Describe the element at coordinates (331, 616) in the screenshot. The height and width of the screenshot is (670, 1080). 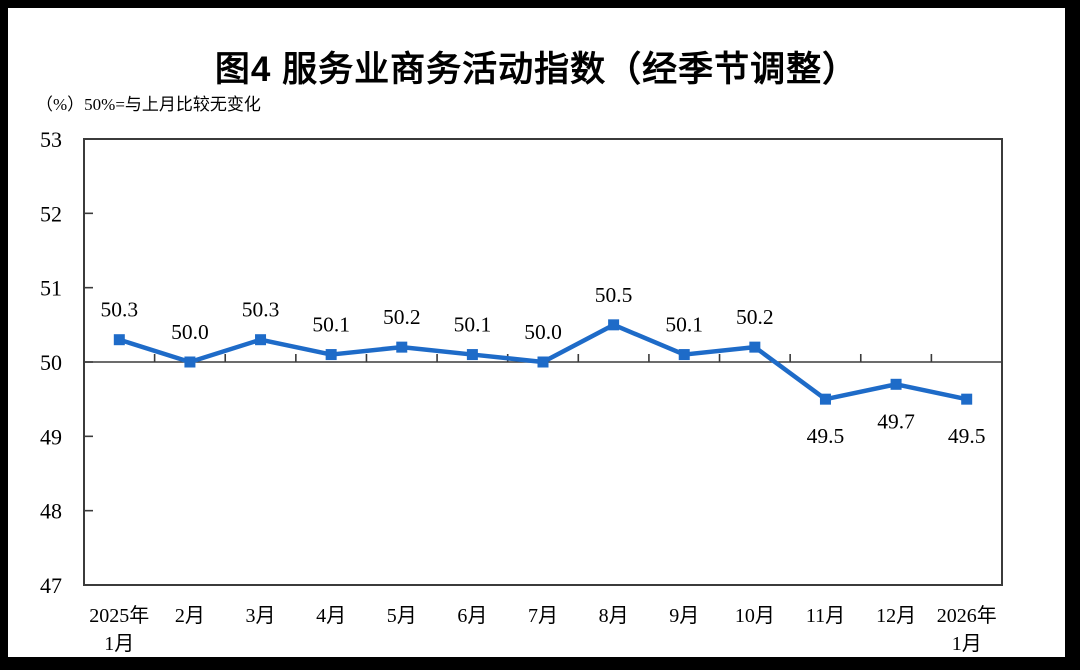
I see `x-axis-label: 4月` at that location.